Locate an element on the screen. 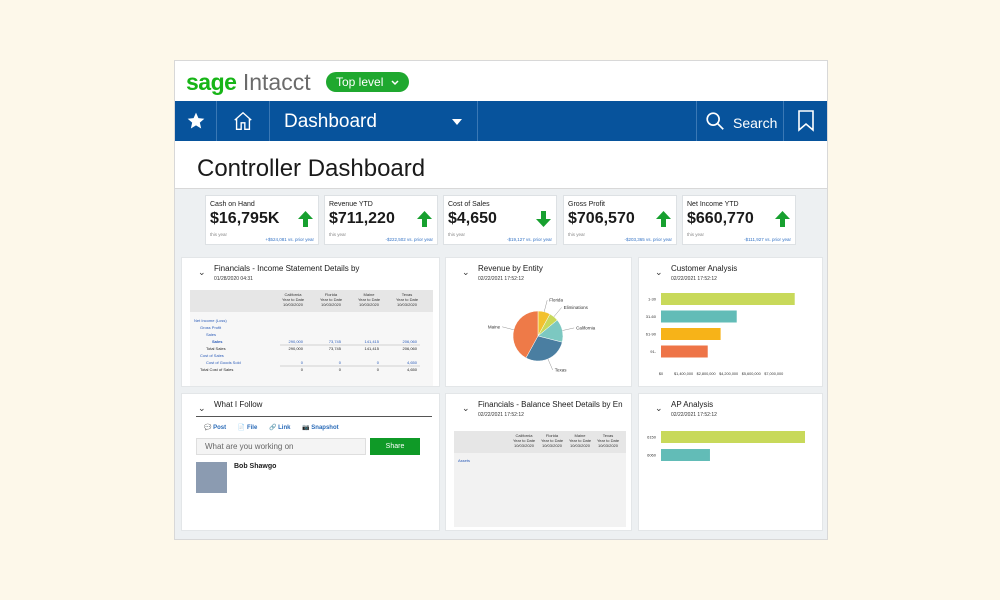 This screenshot has height=600, width=1000. pie-slice is located at coordinates (544, 348).